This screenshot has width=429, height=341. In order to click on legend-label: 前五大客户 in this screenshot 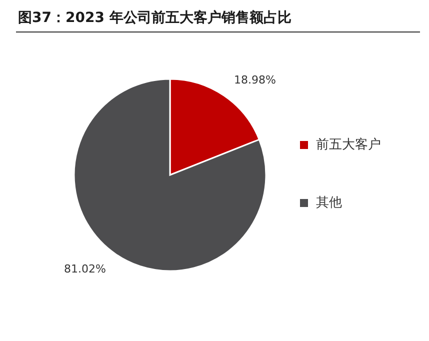, I will do `click(348, 144)`.